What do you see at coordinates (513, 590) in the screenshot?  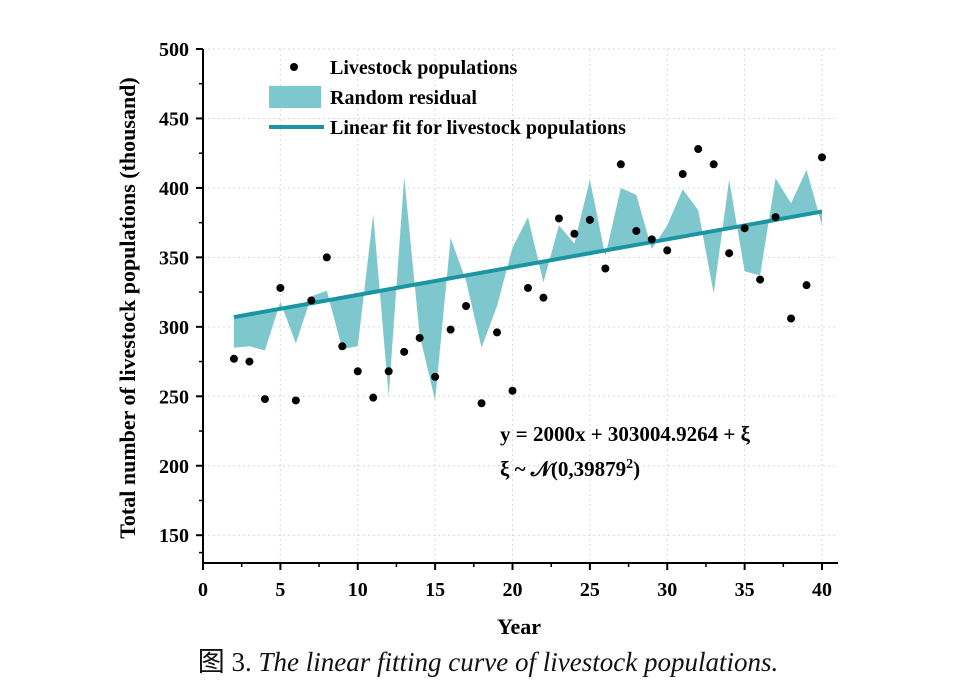 I see `x-tick-label: 20` at bounding box center [513, 590].